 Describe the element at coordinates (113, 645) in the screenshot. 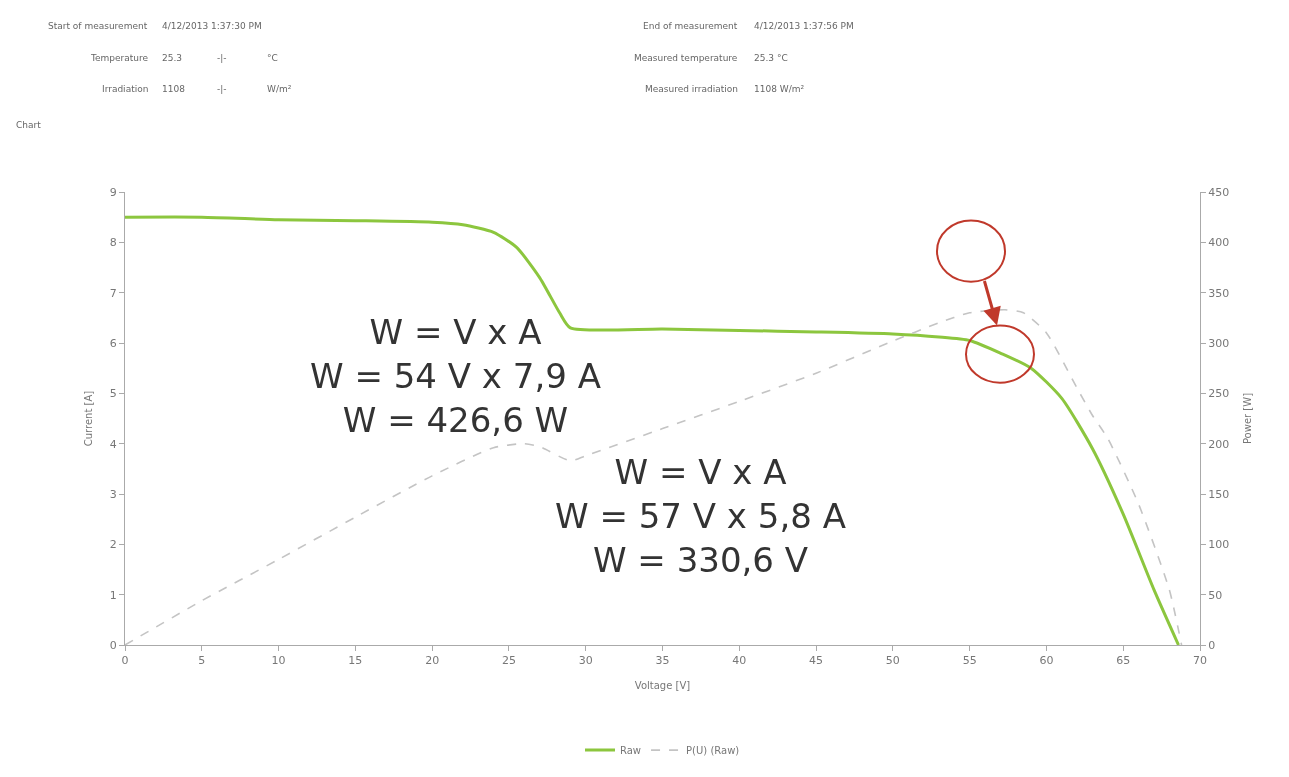

I see `y-tick-label: 0` at that location.